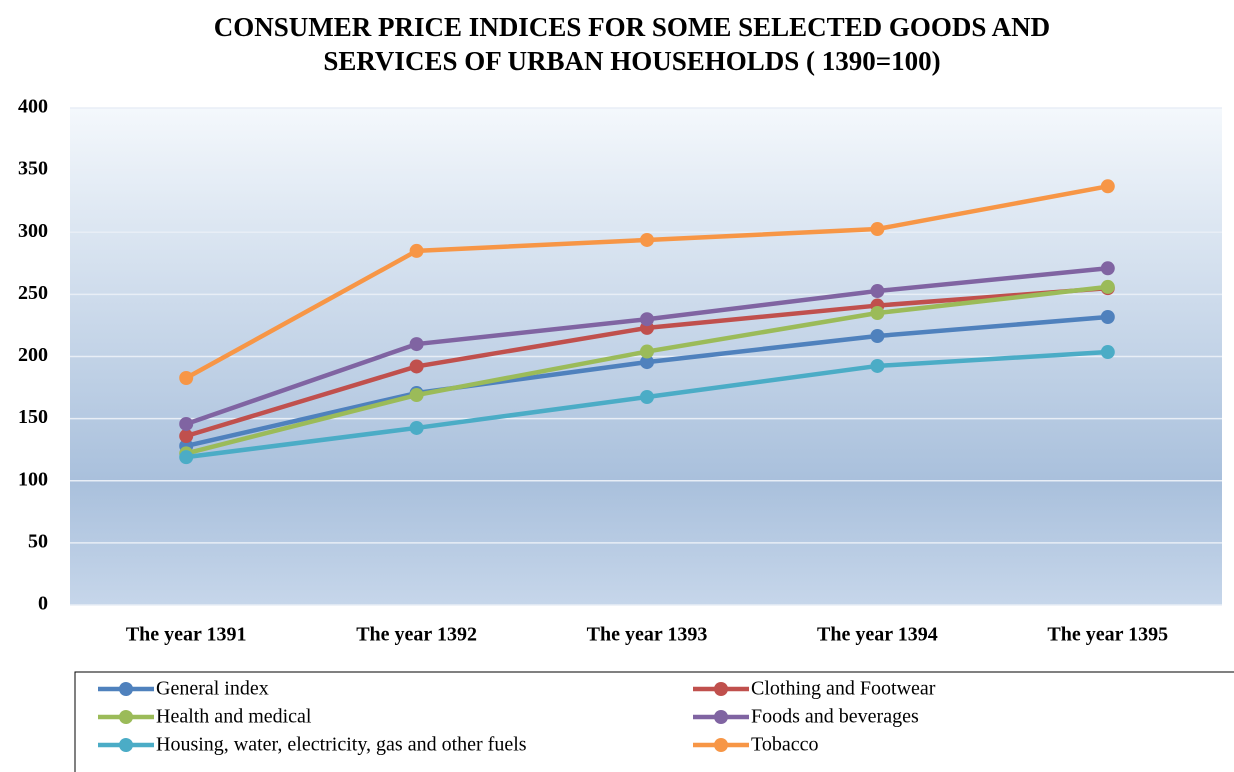 Image resolution: width=1234 pixels, height=772 pixels. What do you see at coordinates (654, 721) in the screenshot?
I see `legend-box` at bounding box center [654, 721].